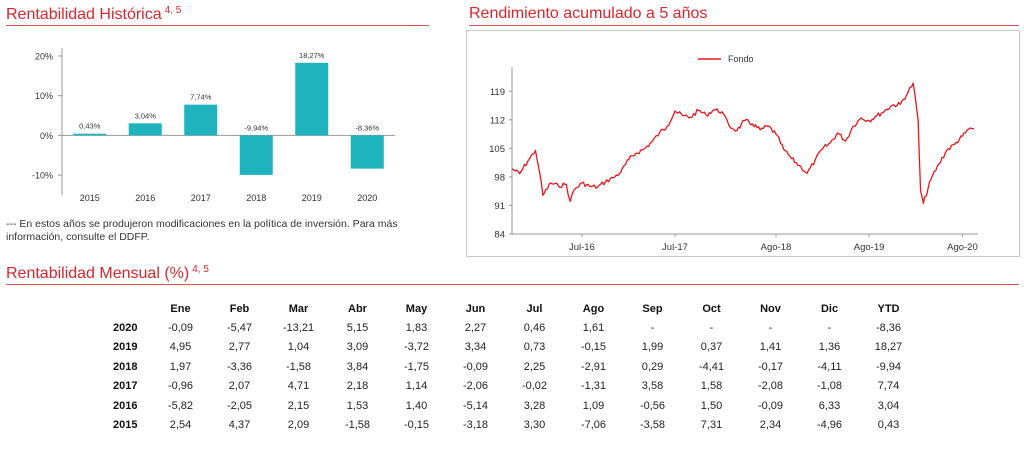 This screenshot has height=455, width=1024. Describe the element at coordinates (475, 405) in the screenshot. I see `table-cell: -5,14` at that location.